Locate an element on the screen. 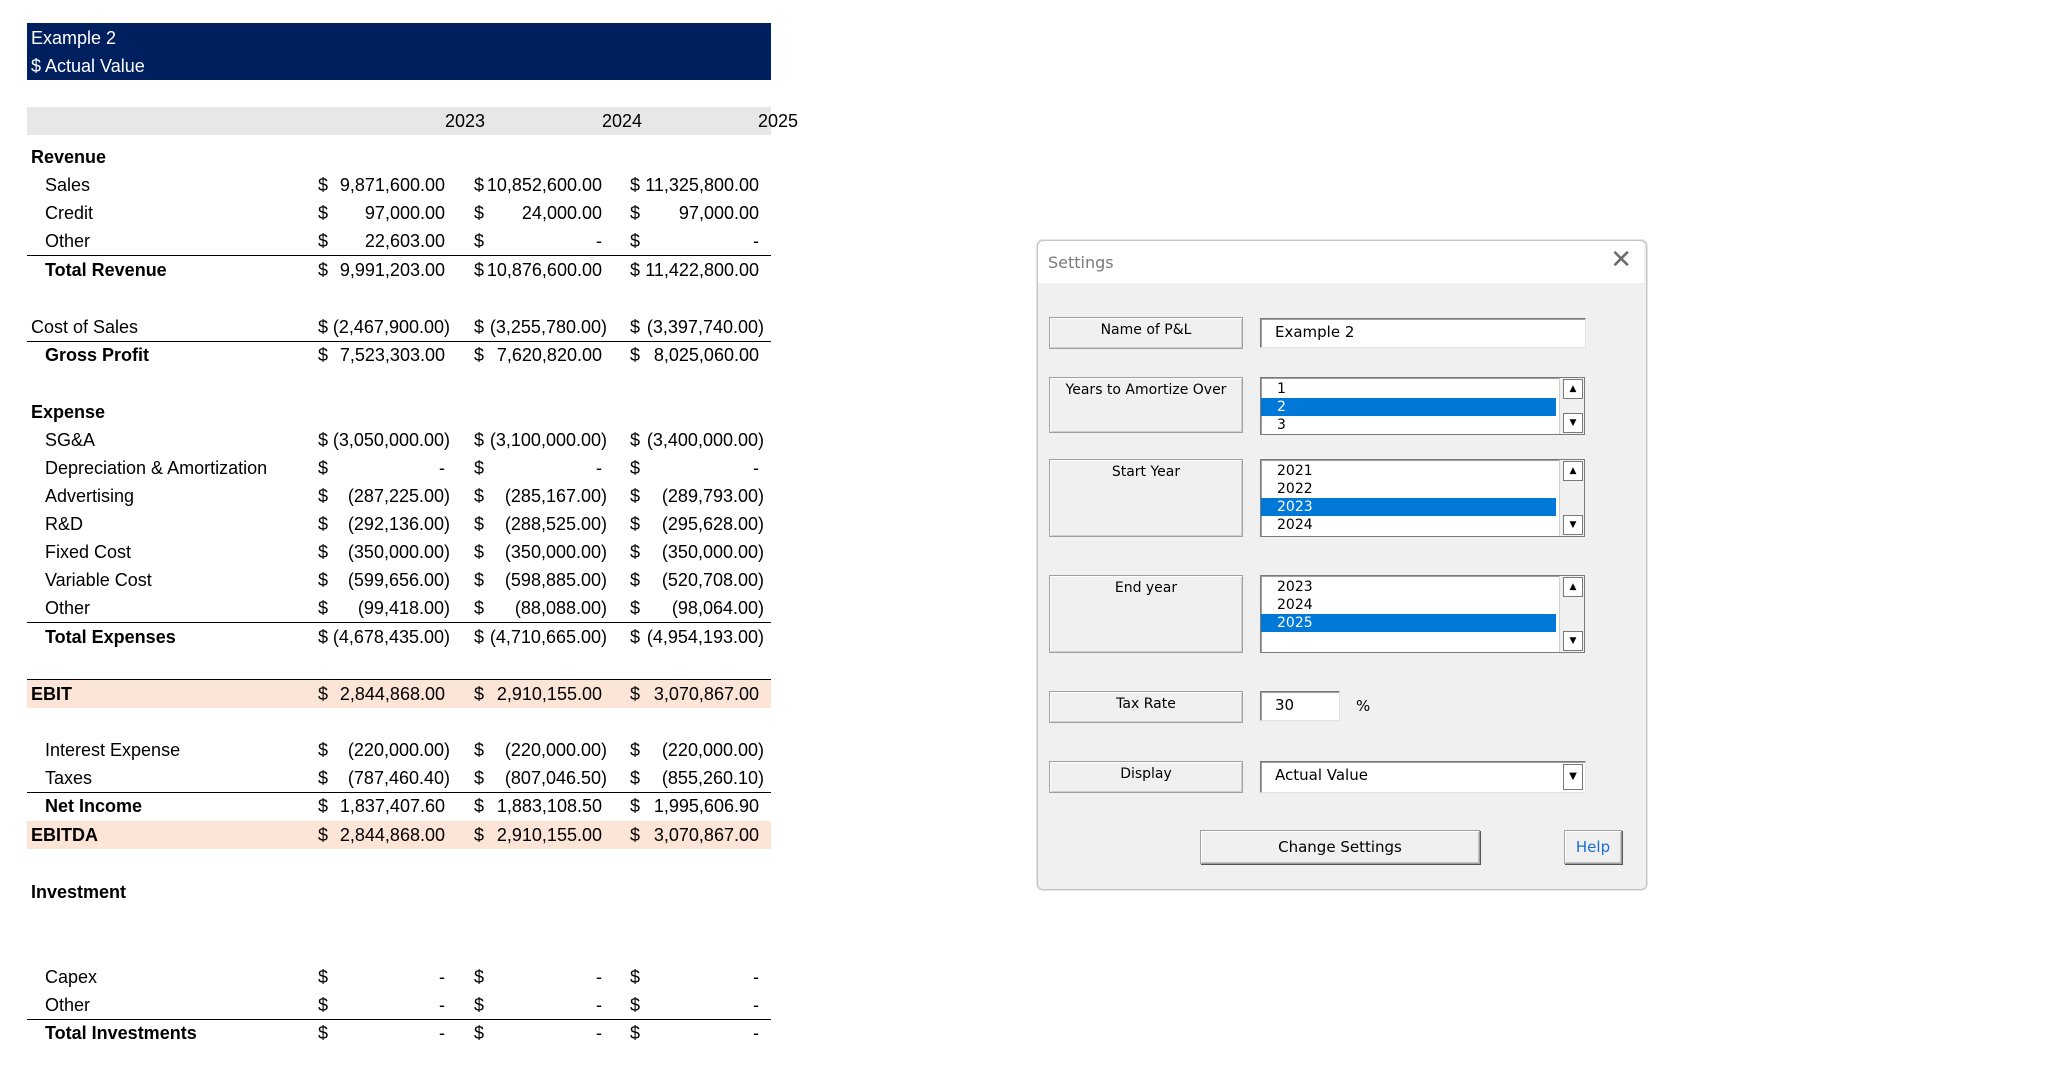 The image size is (2048, 1091). start-year-option: 2023 is located at coordinates (1408, 507).